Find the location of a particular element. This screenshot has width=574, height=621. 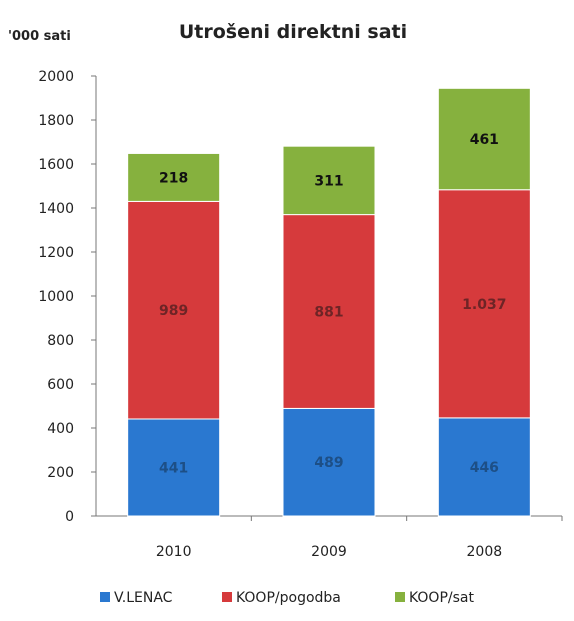

y-tick-label: 400 is located at coordinates (60, 429).